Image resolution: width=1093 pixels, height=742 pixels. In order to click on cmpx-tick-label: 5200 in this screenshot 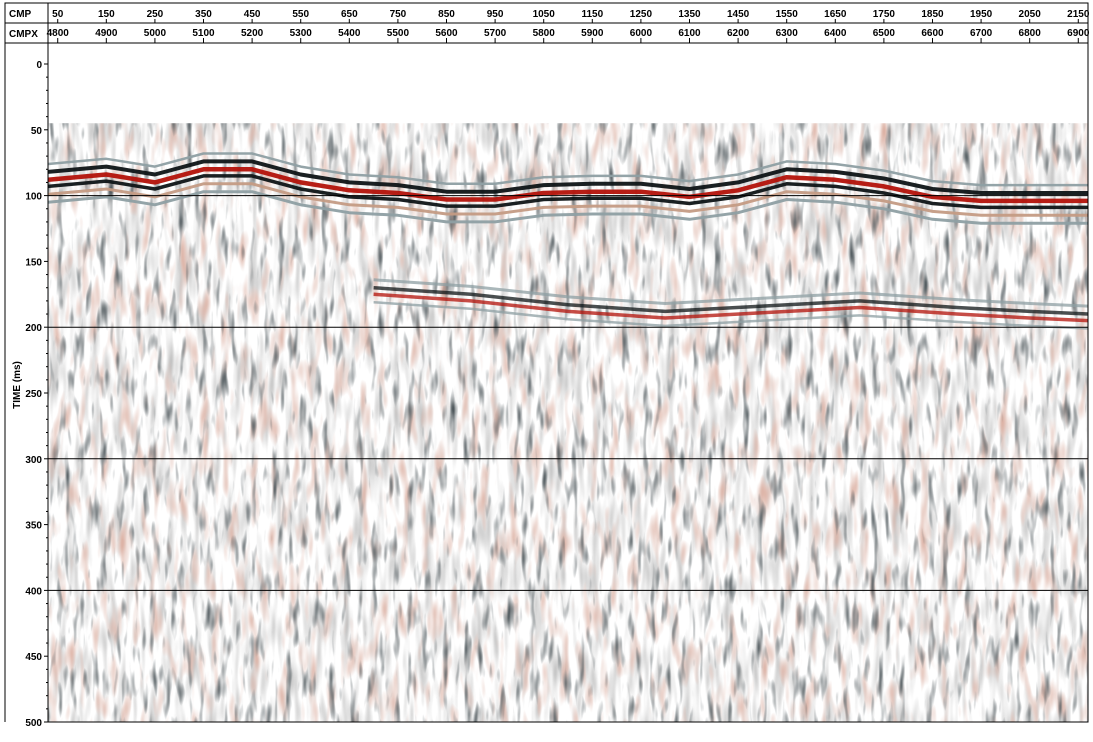, I will do `click(252, 33)`.